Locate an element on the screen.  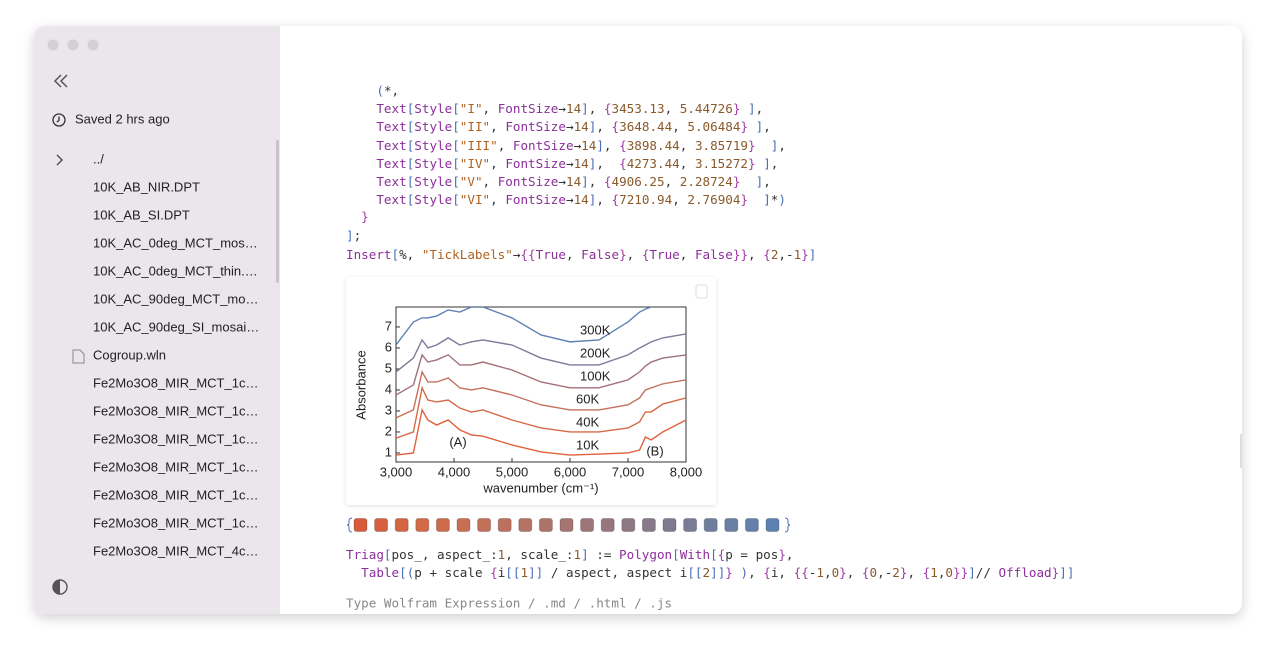
plot-output is located at coordinates (531, 391).